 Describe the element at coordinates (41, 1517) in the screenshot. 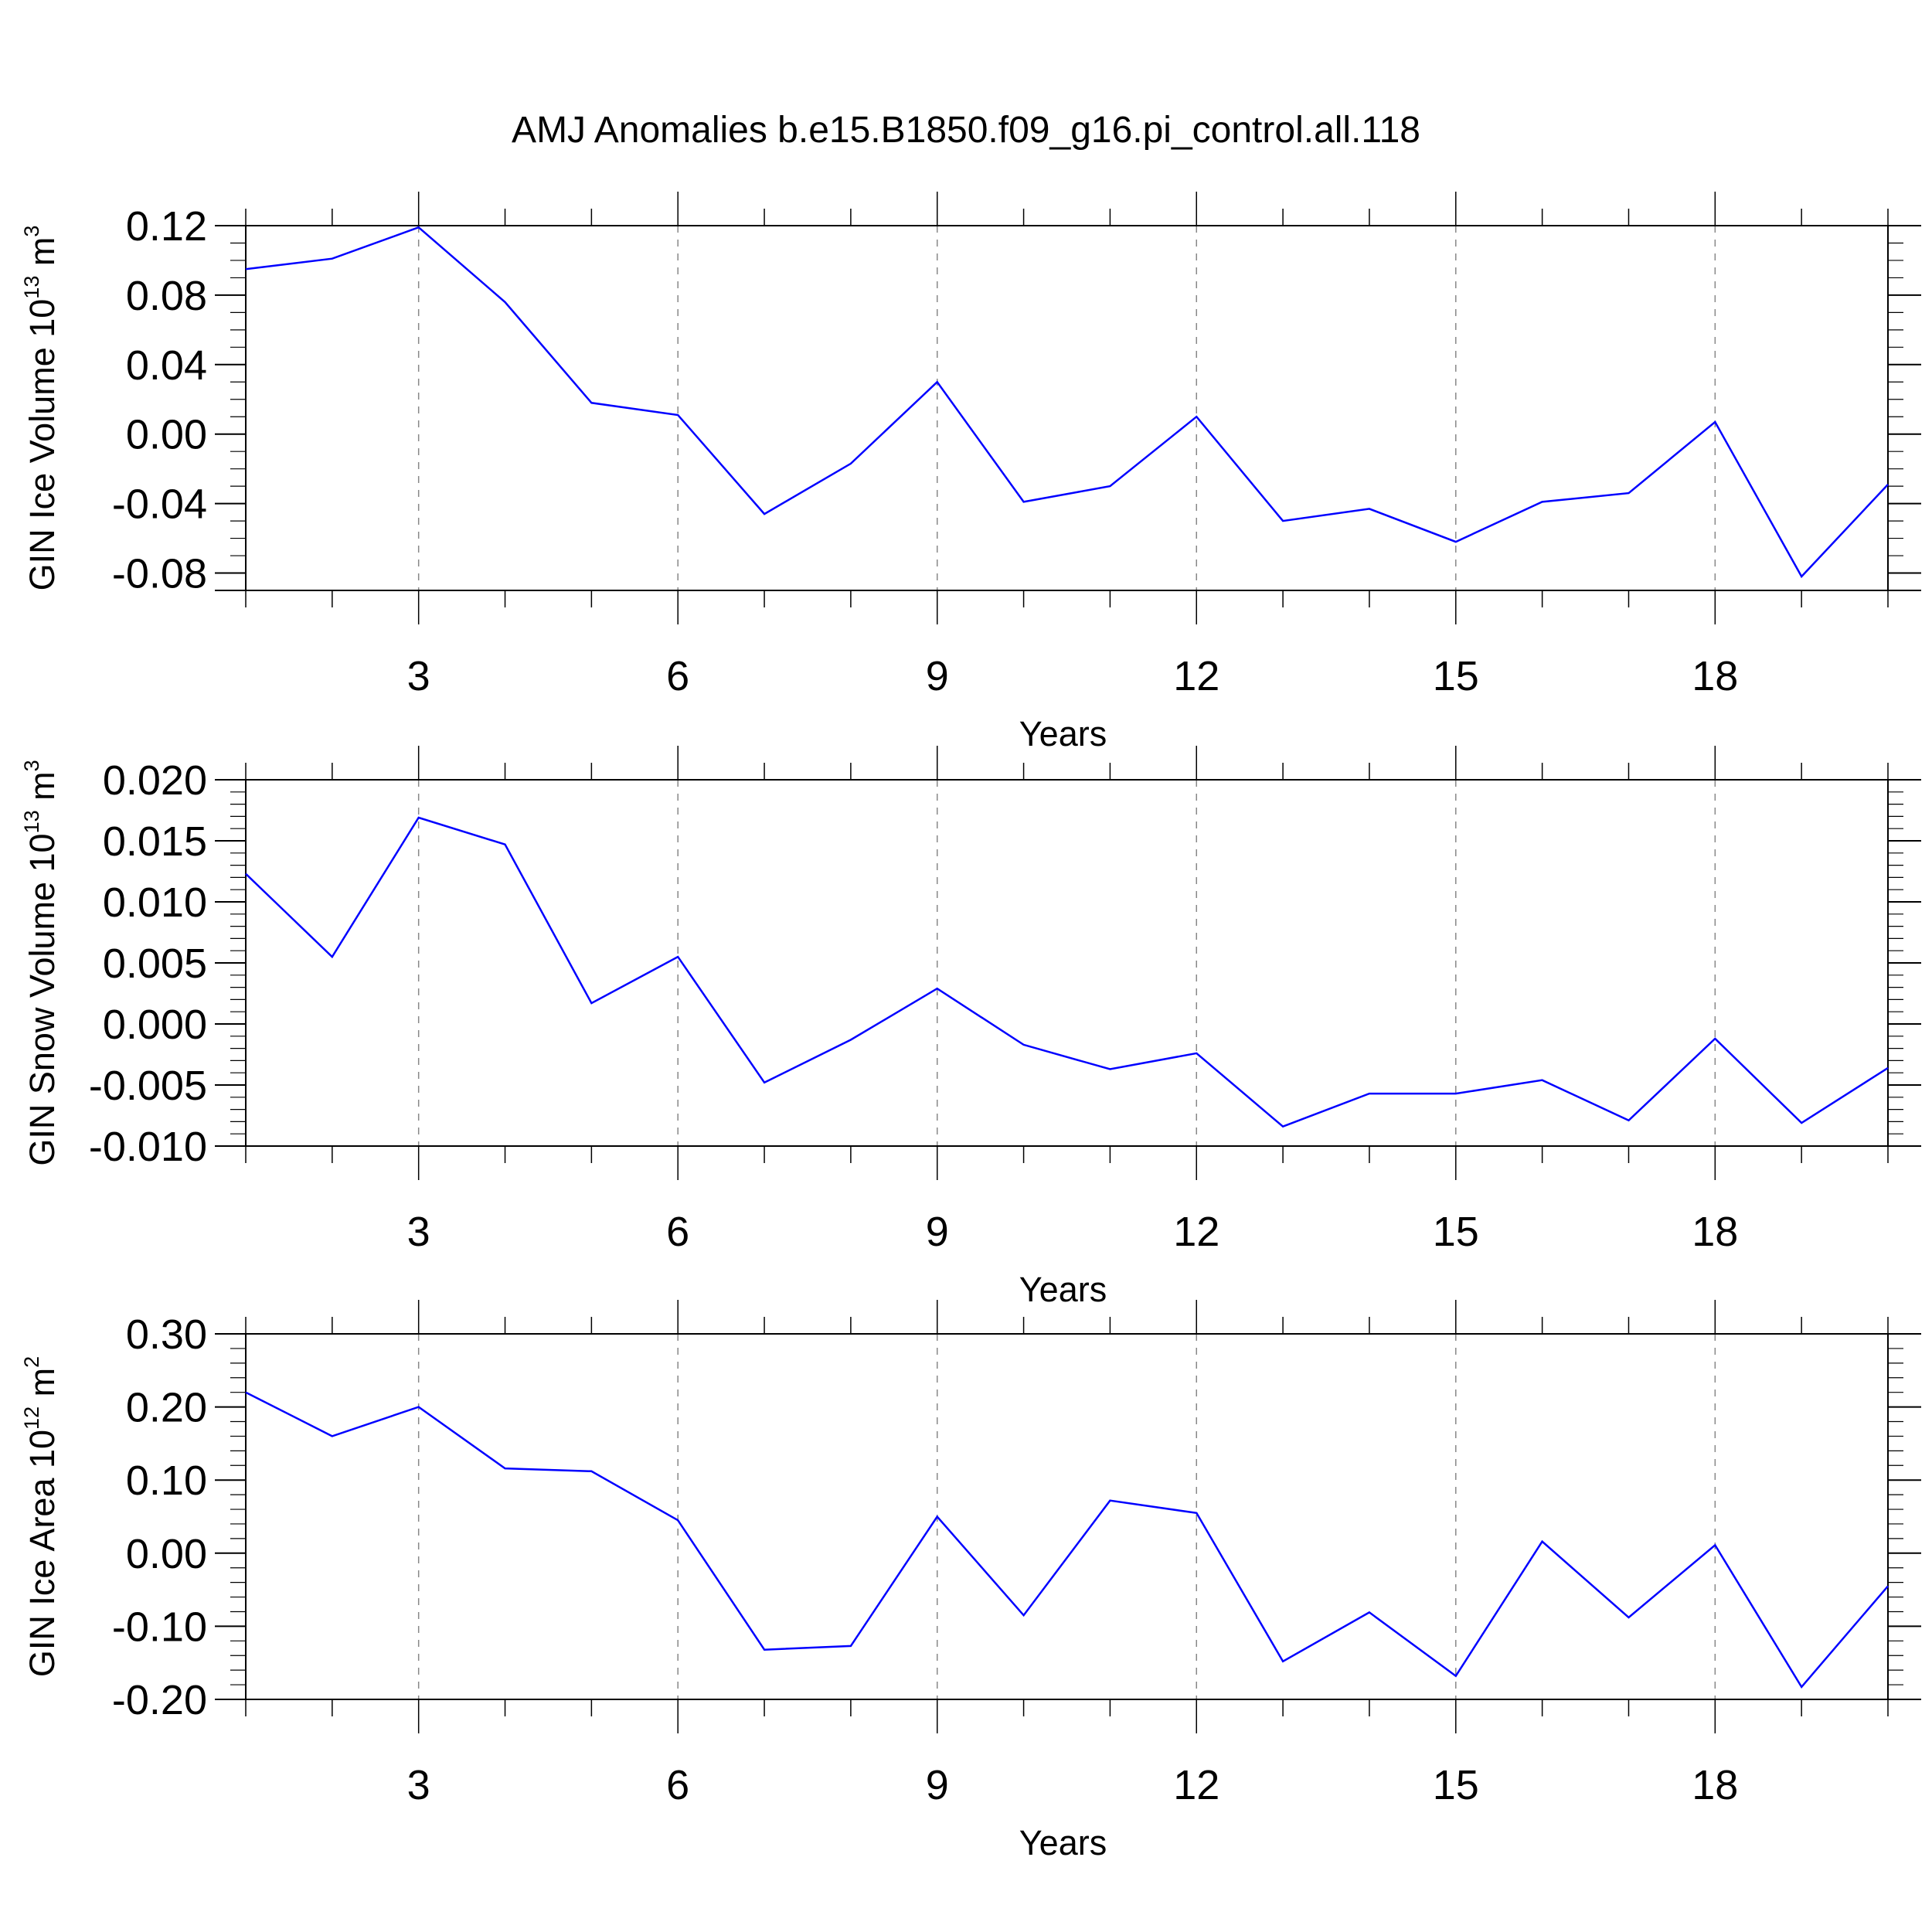

I see `y-axis-label: GIN Ice Area 1012 m2` at that location.